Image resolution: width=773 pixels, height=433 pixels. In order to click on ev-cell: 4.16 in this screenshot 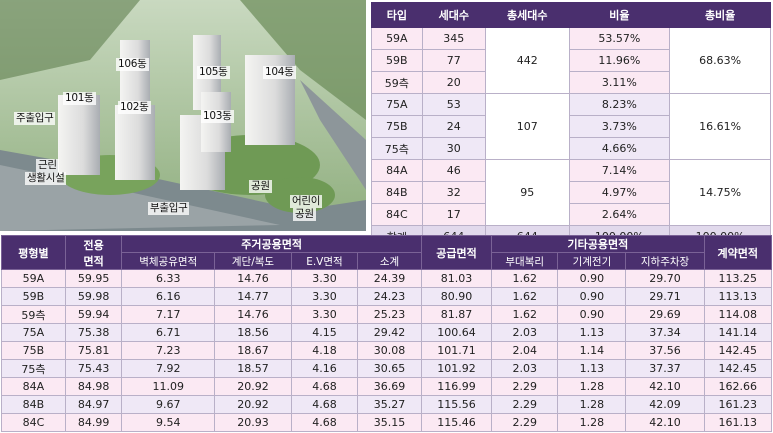, I will do `click(324, 368)`.